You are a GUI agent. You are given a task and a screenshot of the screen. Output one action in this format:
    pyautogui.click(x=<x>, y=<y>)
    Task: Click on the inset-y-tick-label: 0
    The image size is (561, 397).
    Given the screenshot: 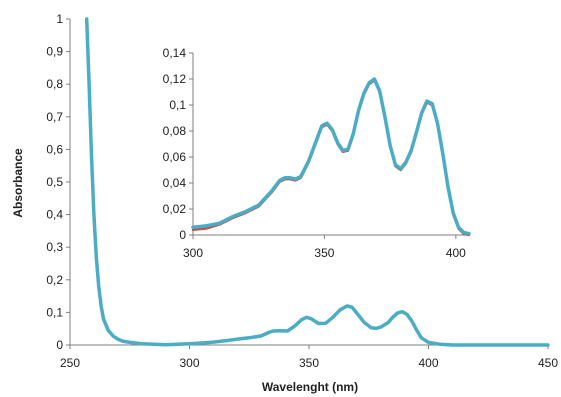 What is the action you would take?
    pyautogui.click(x=182, y=235)
    